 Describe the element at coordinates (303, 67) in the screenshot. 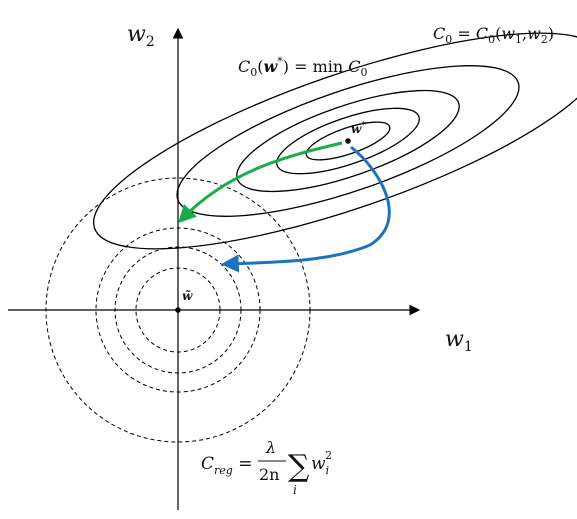

I see `minimum-label: C0(w*) = min C0` at that location.